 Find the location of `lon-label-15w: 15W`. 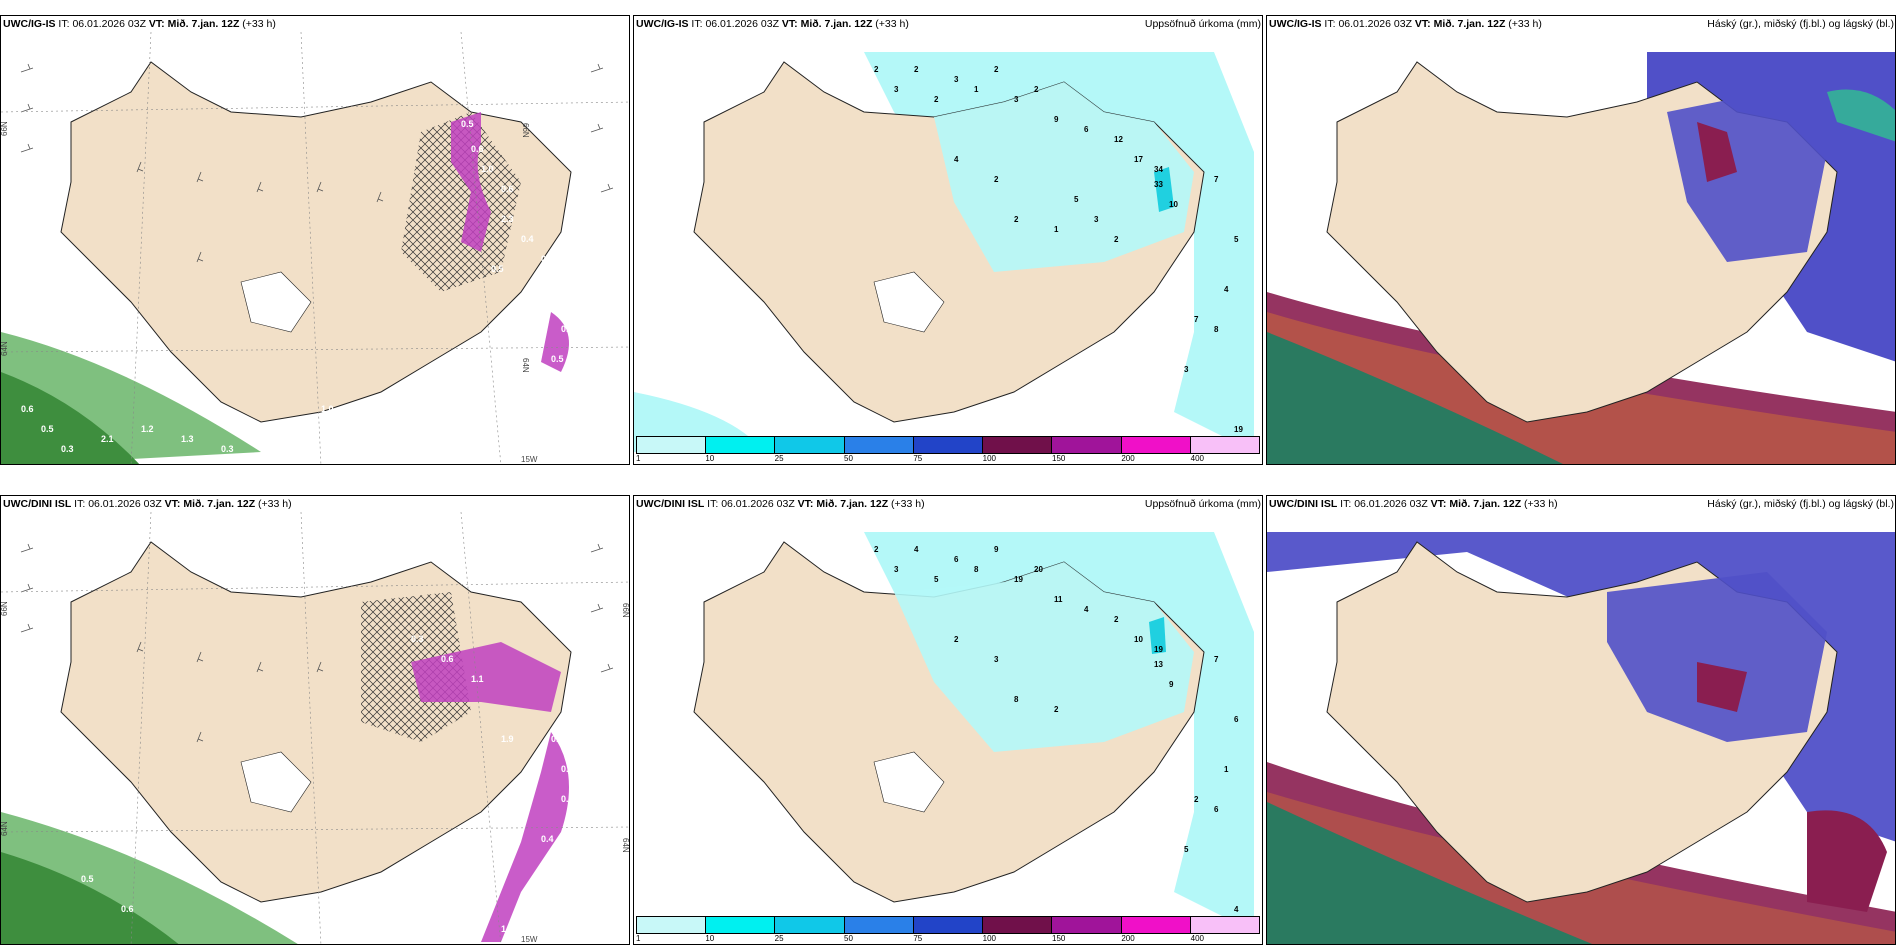

lon-label-15w: 15W is located at coordinates (529, 459).